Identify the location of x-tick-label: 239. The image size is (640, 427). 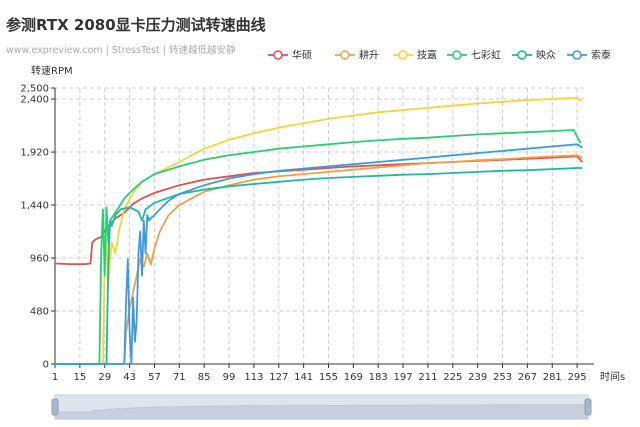
(477, 377).